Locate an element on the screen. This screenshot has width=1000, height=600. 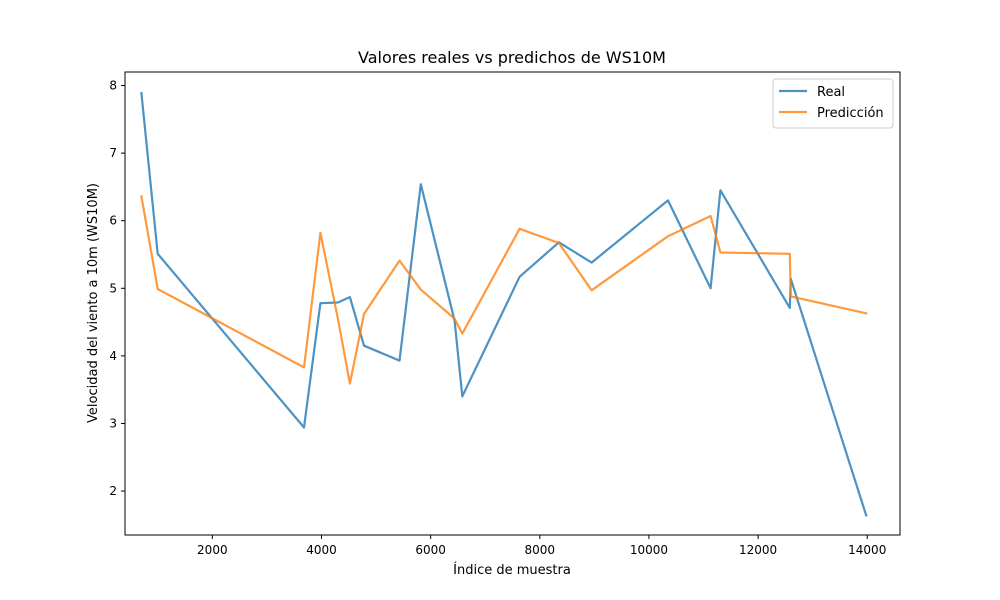
y-tick-label: 3 is located at coordinates (113, 423).